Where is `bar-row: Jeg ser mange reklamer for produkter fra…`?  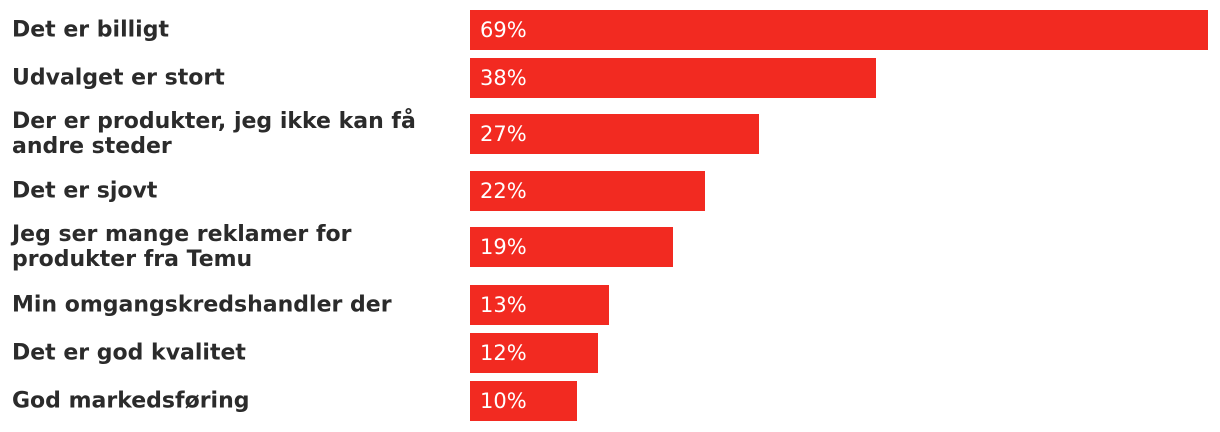 bar-row: Jeg ser mange reklamer for produkter fra… is located at coordinates (610, 247).